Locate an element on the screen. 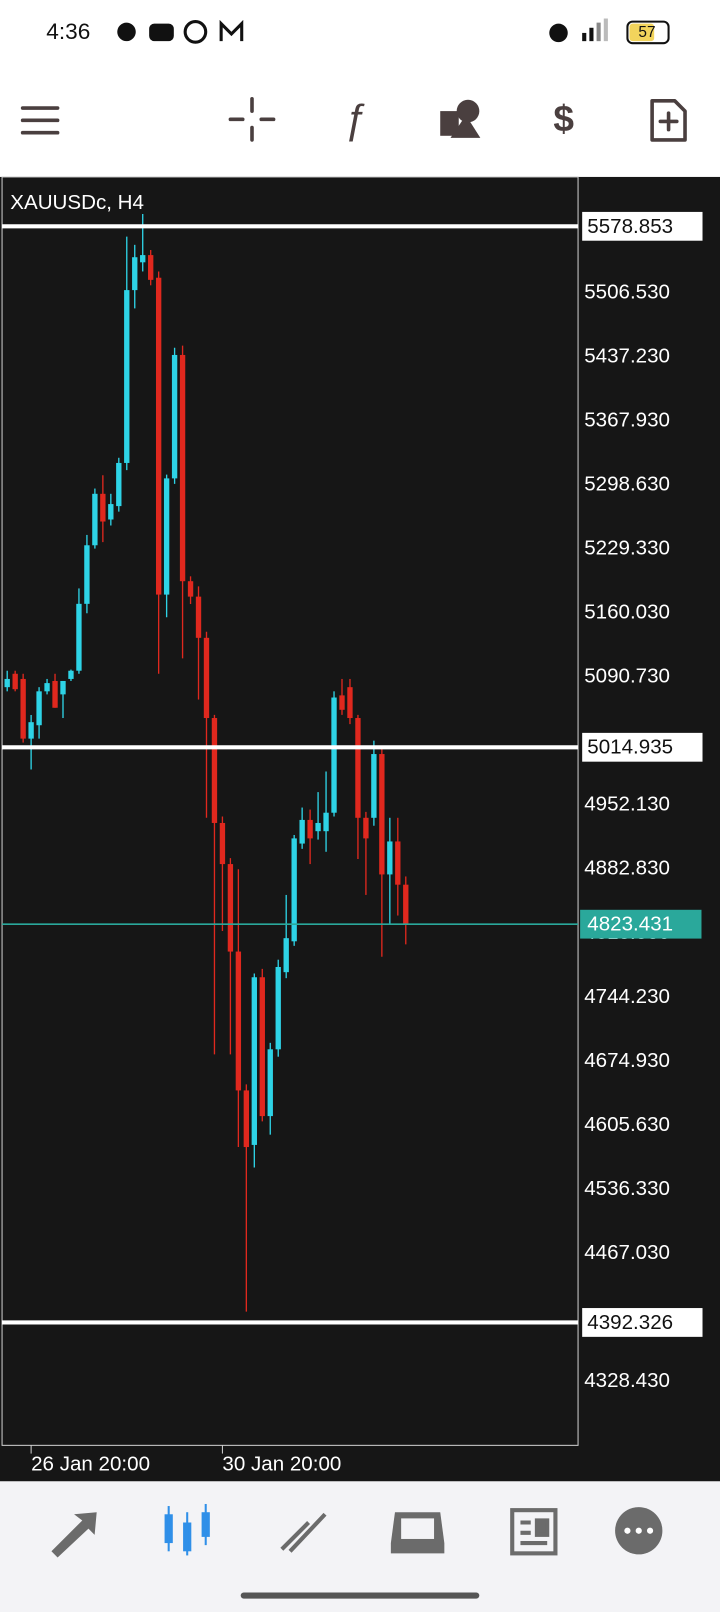 The width and height of the screenshot is (720, 1612). current-price-box is located at coordinates (641, 924).